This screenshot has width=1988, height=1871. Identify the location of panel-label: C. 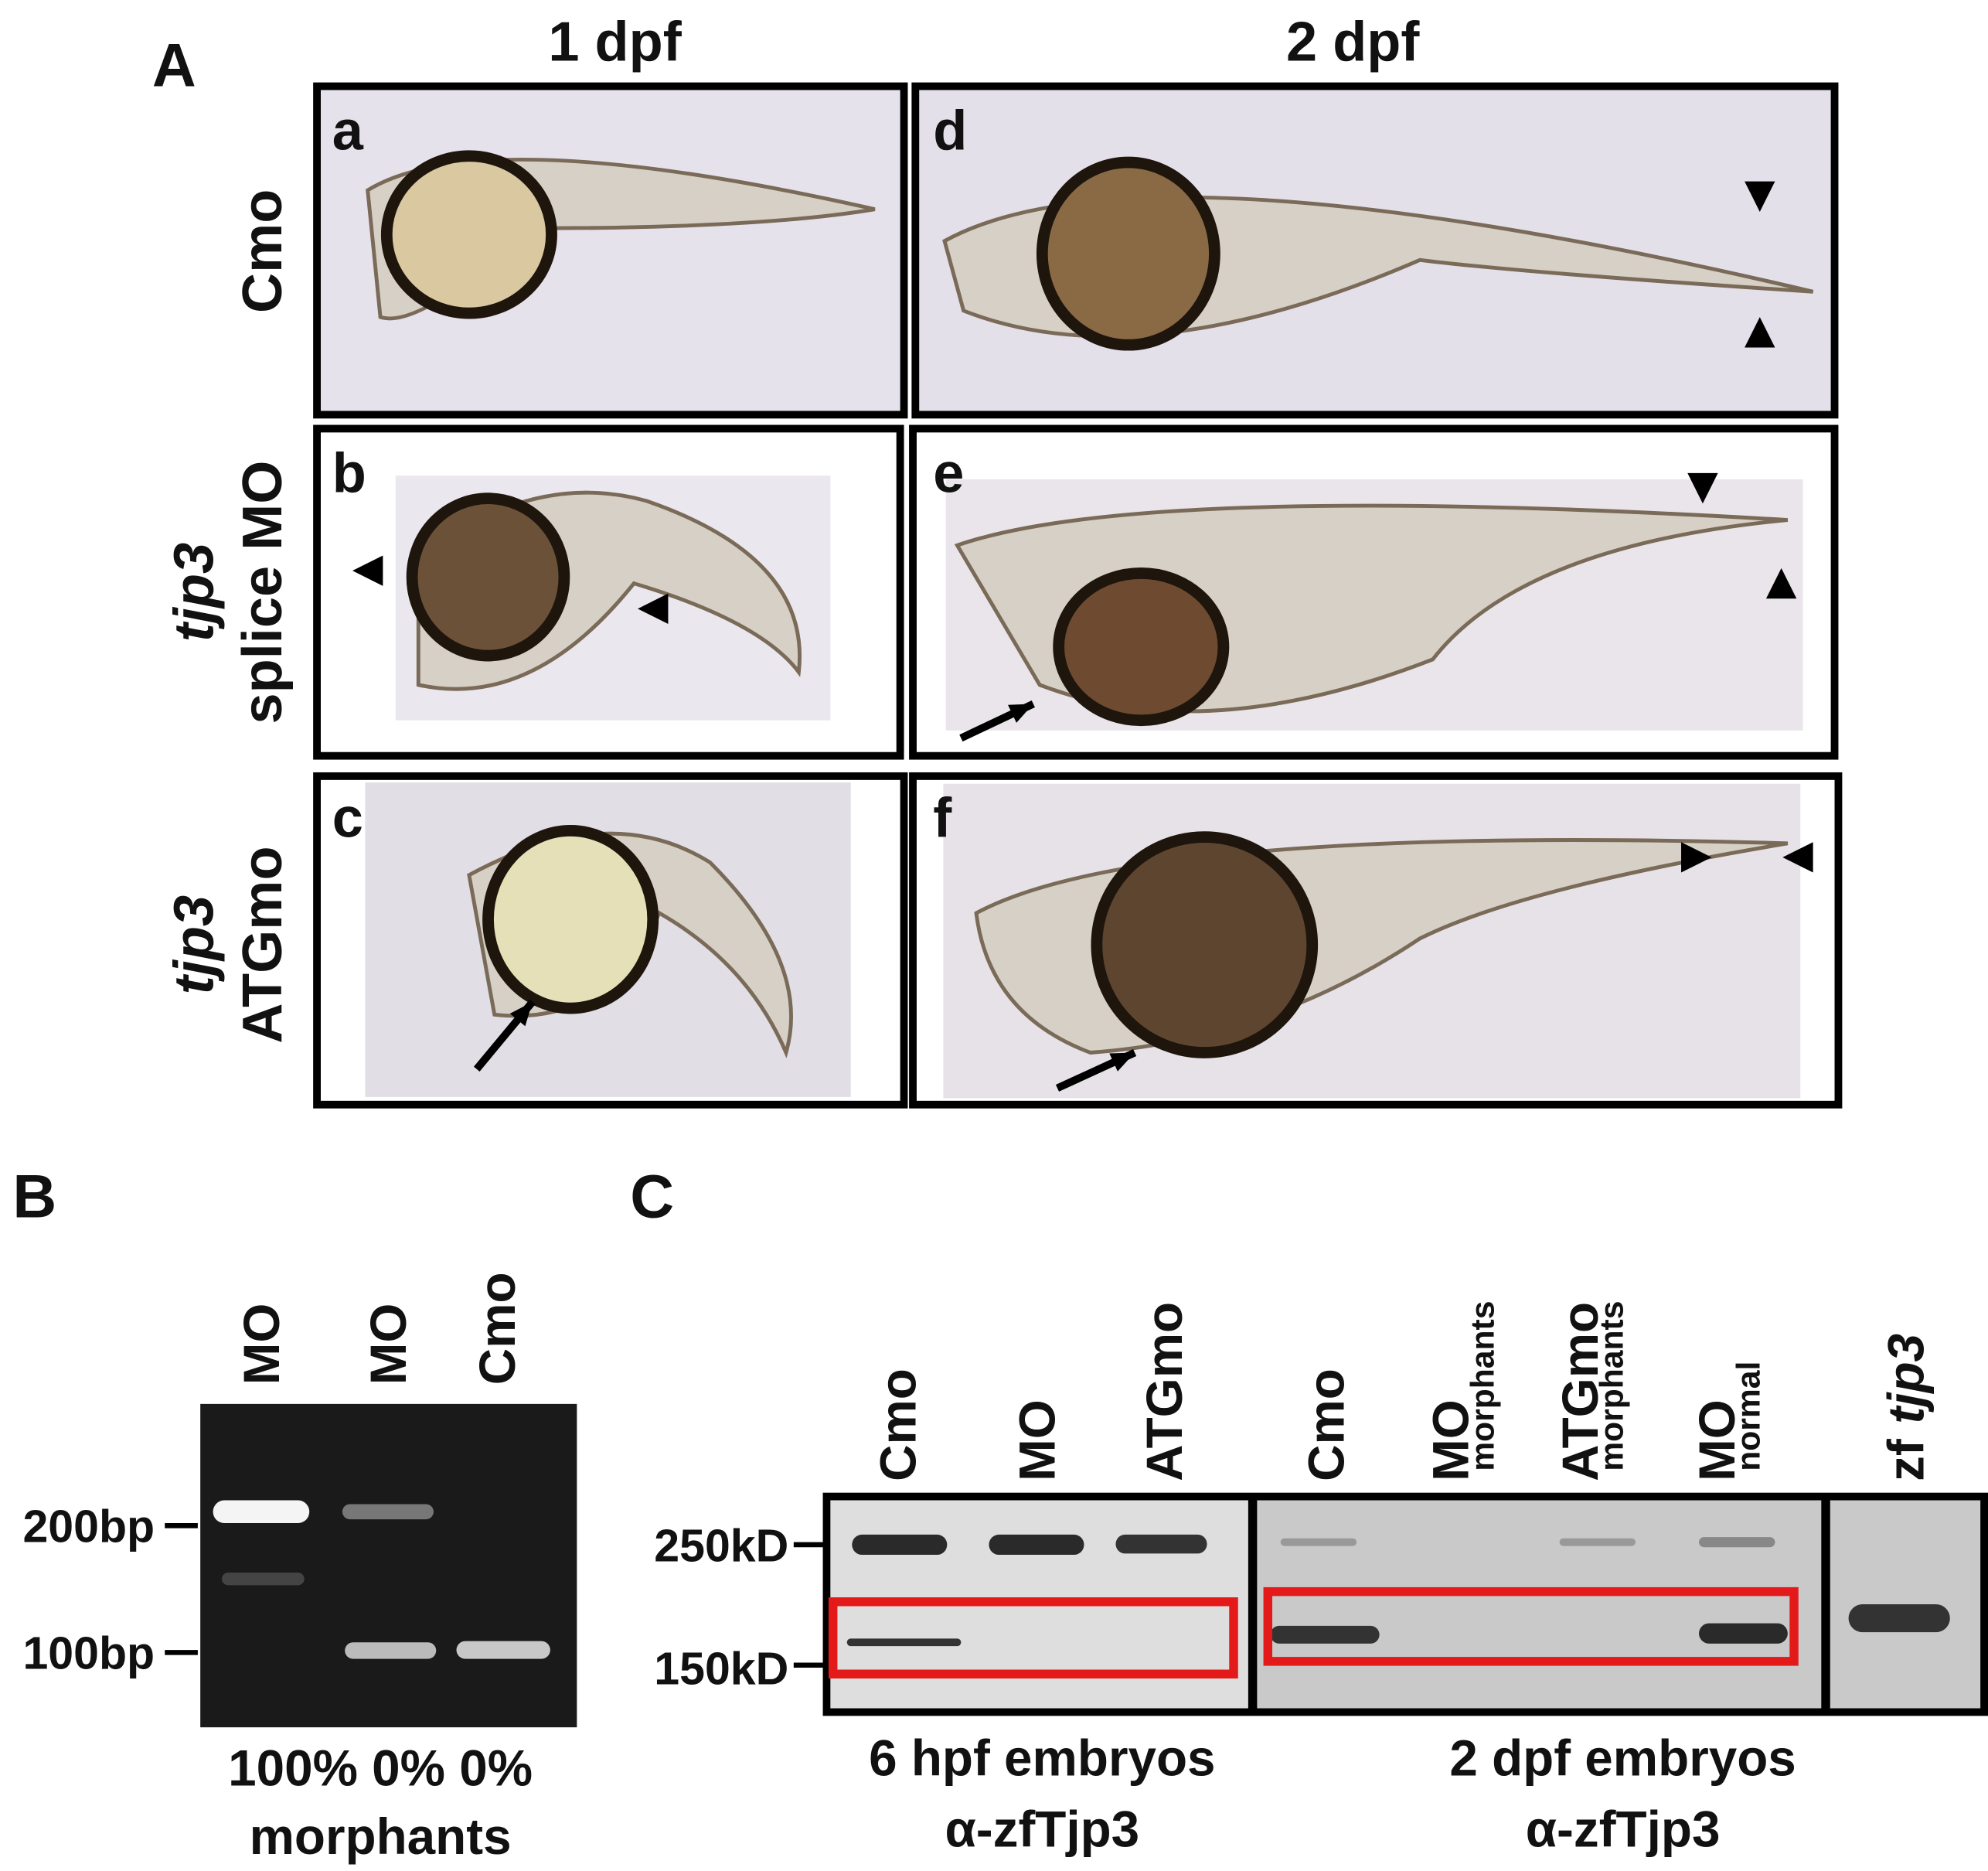
(652, 1197).